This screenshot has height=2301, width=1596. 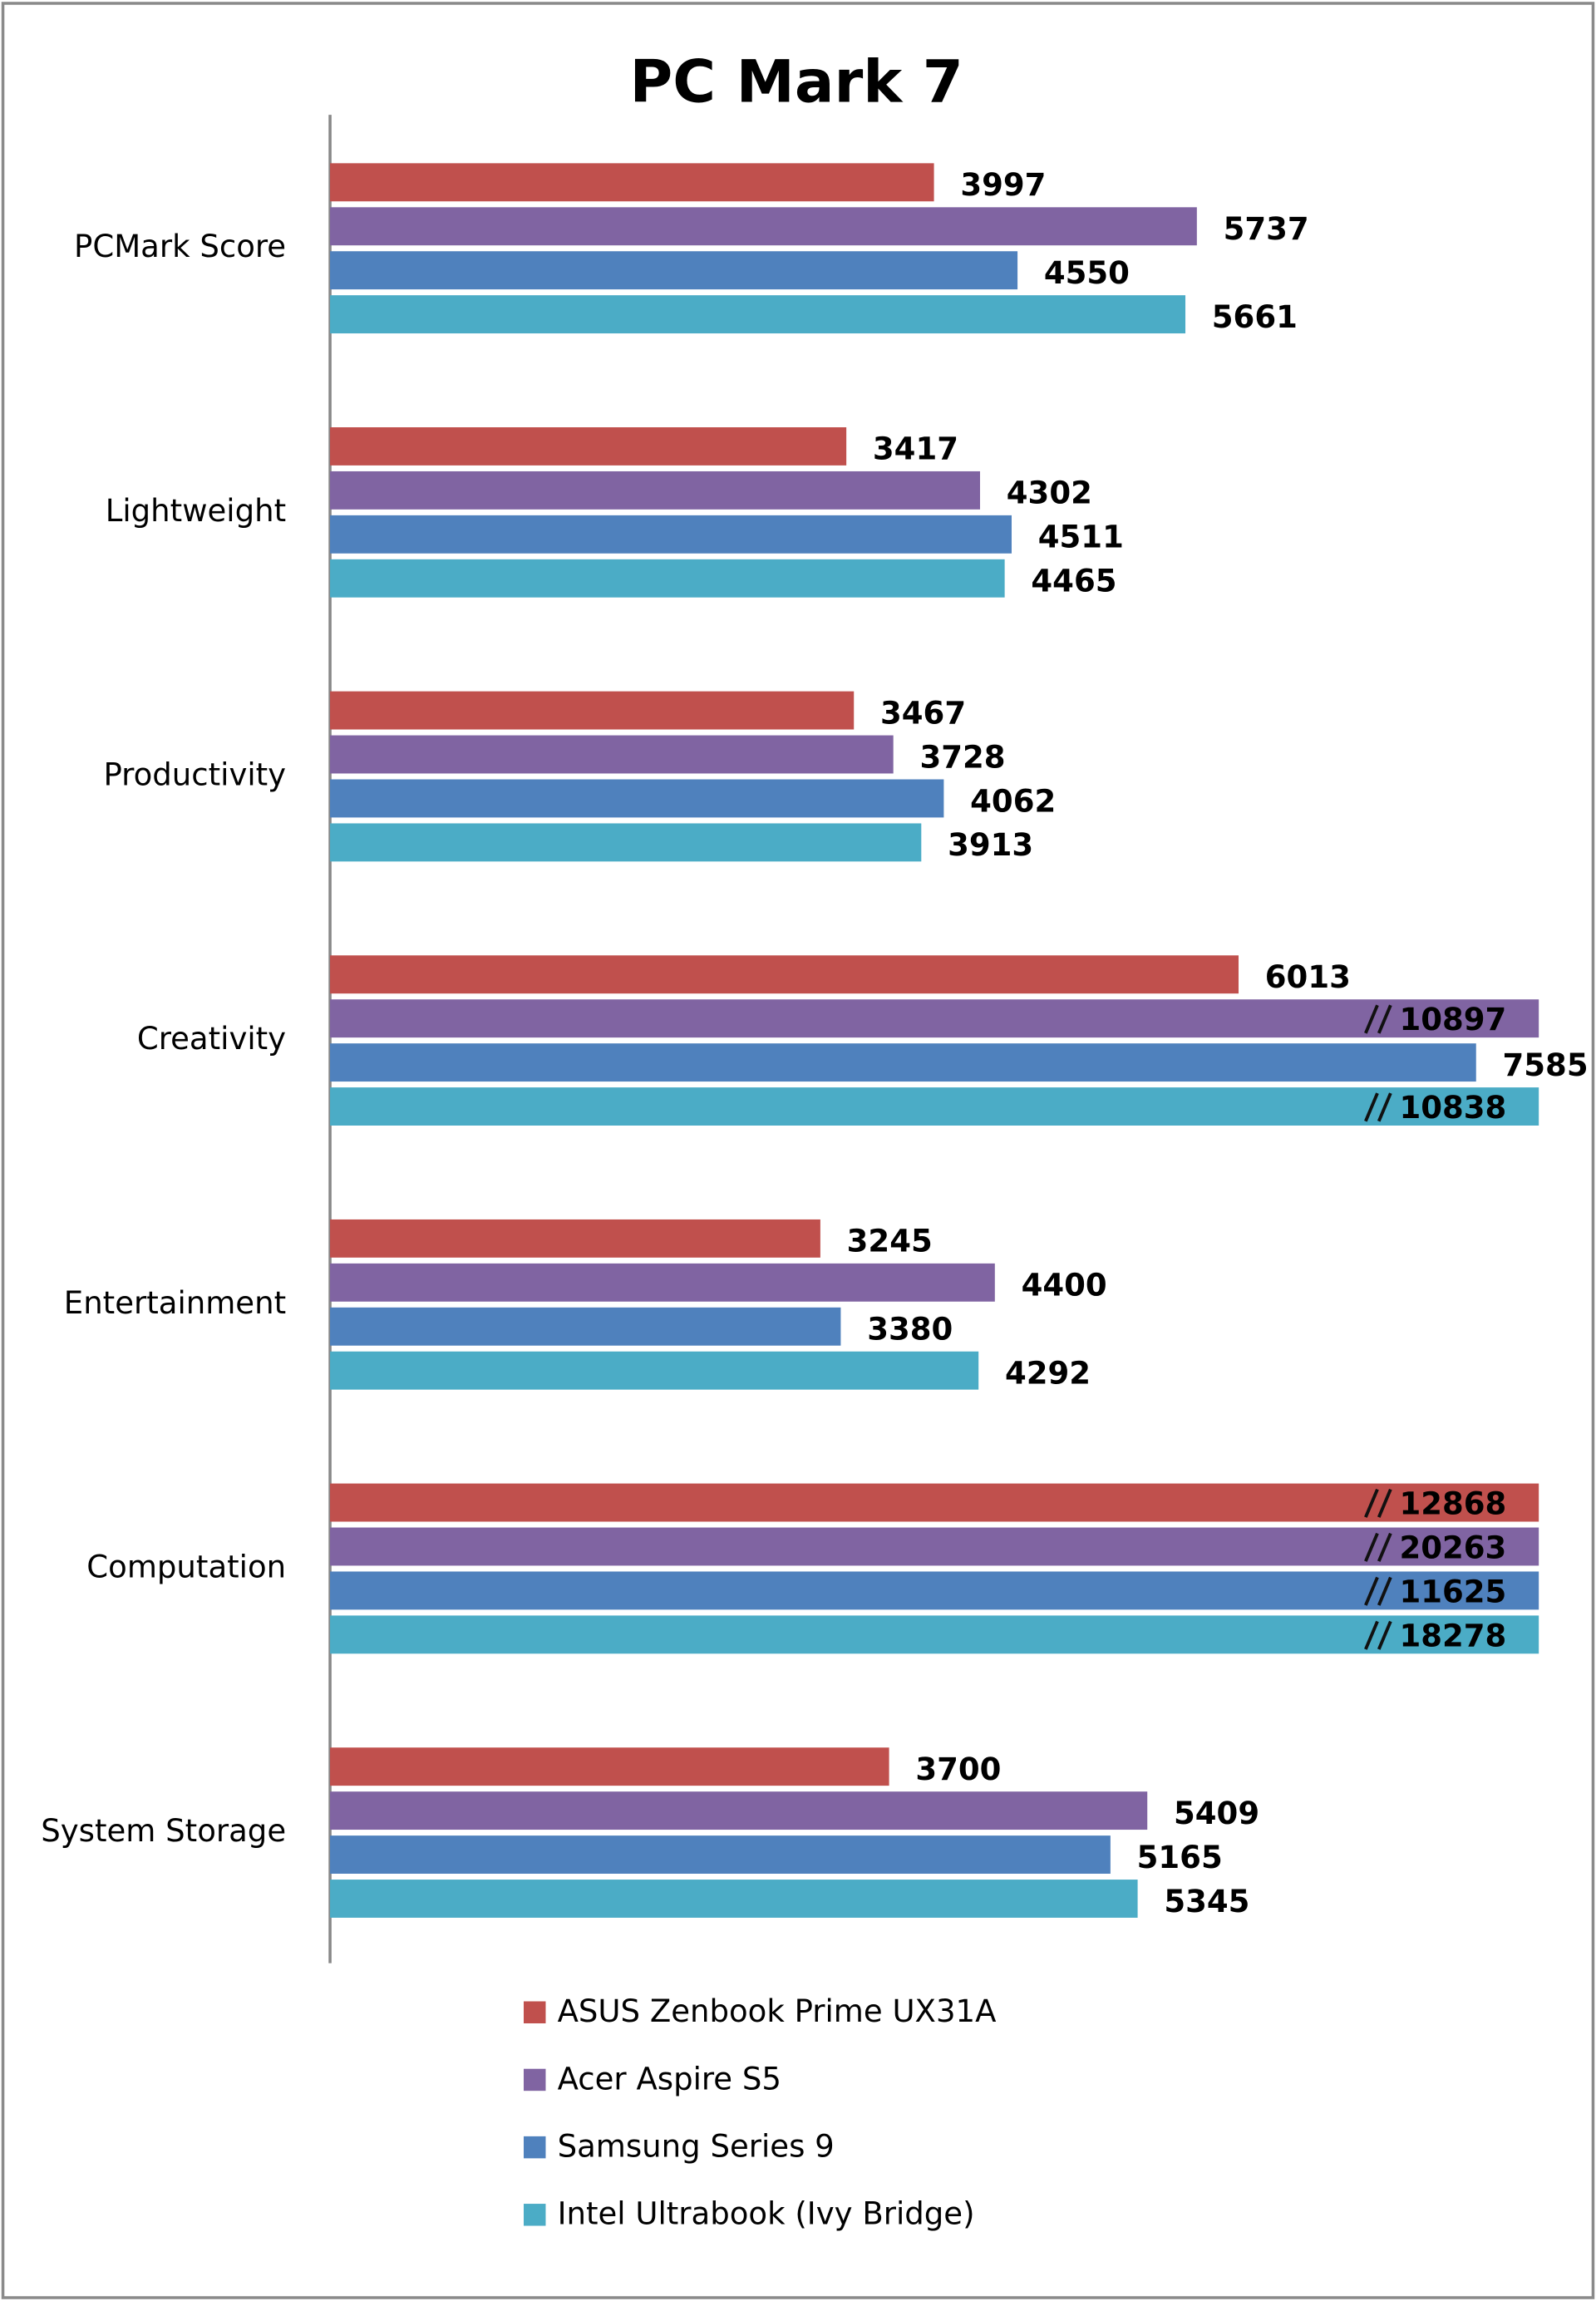 What do you see at coordinates (890, 1241) in the screenshot?
I see `value-label: 3245` at bounding box center [890, 1241].